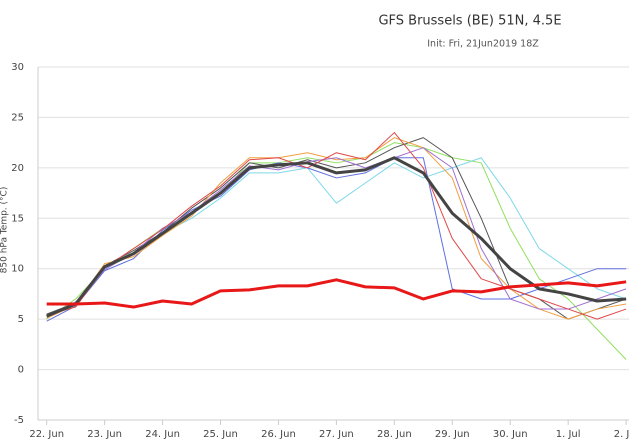 This screenshot has height=443, width=629. Describe the element at coordinates (17, 269) in the screenshot. I see `y-tick-label: 10` at that location.